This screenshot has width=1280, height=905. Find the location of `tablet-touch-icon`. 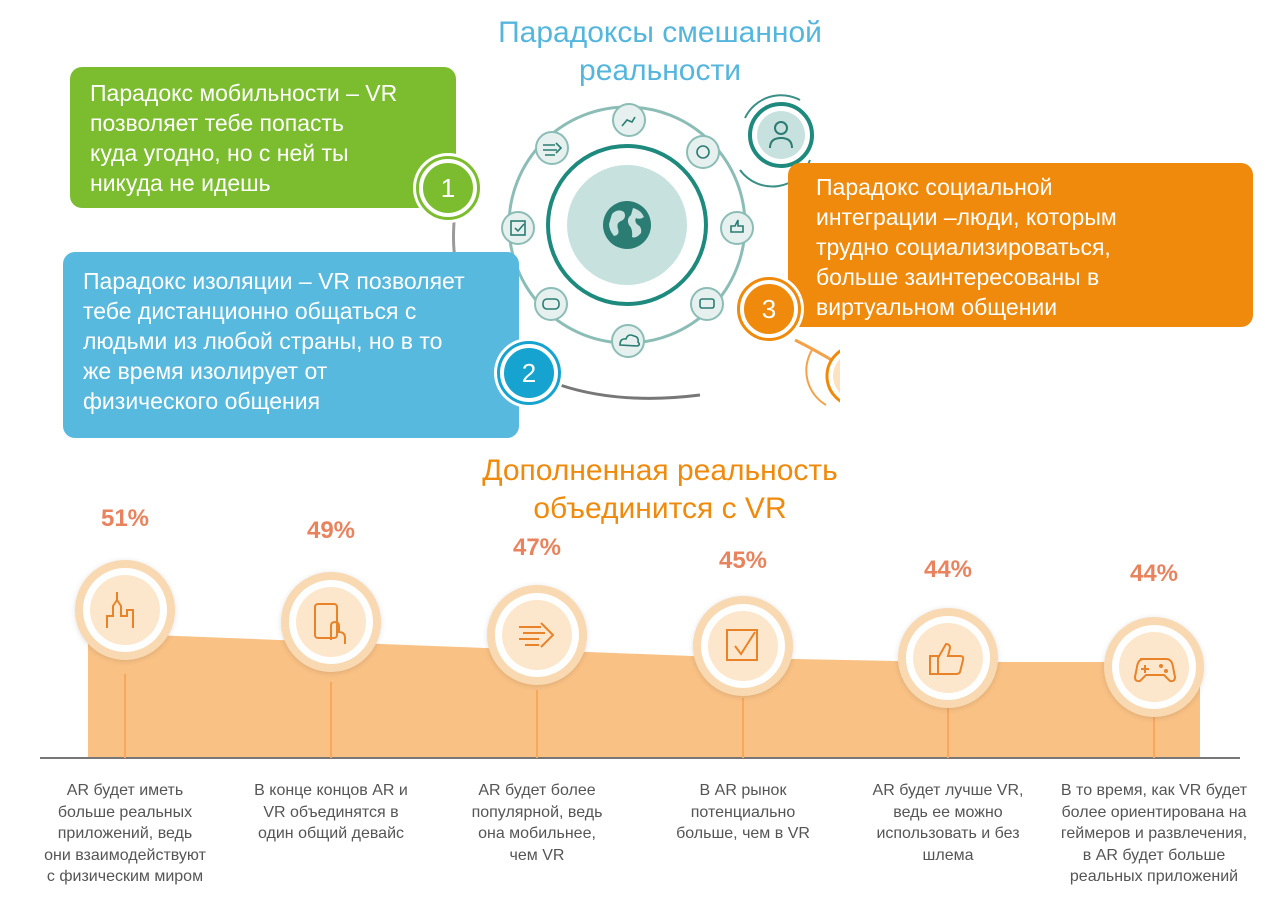

tablet-touch-icon is located at coordinates (331, 622).